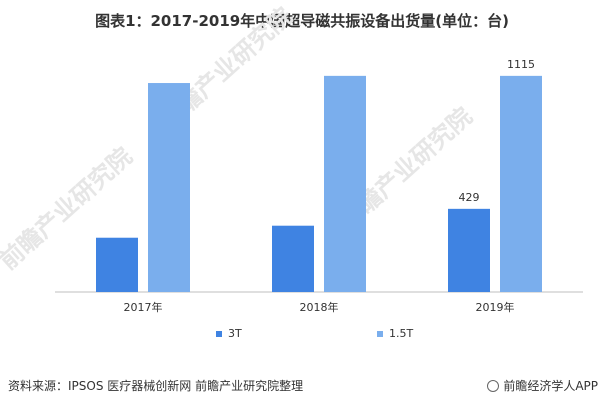 The height and width of the screenshot is (405, 604). Describe the element at coordinates (521, 64) in the screenshot. I see `data-label-15t-3: 1115` at that location.